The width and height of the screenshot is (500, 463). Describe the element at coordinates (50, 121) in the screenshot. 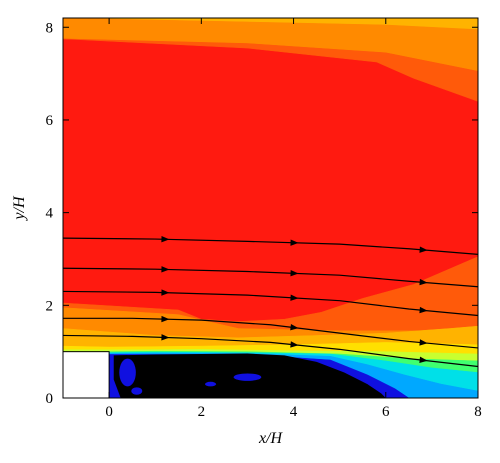

I see `y-tick-label: 6` at that location.